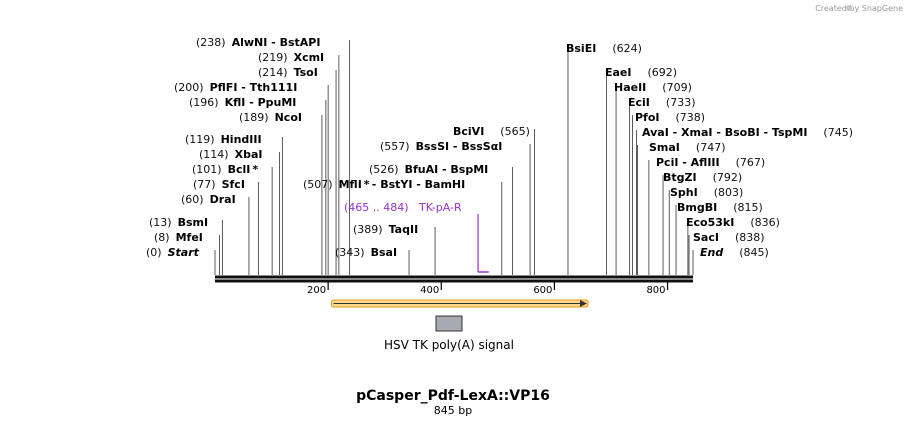 Image resolution: width=907 pixels, height=426 pixels. I want to click on site-position: (692), so click(663, 72).